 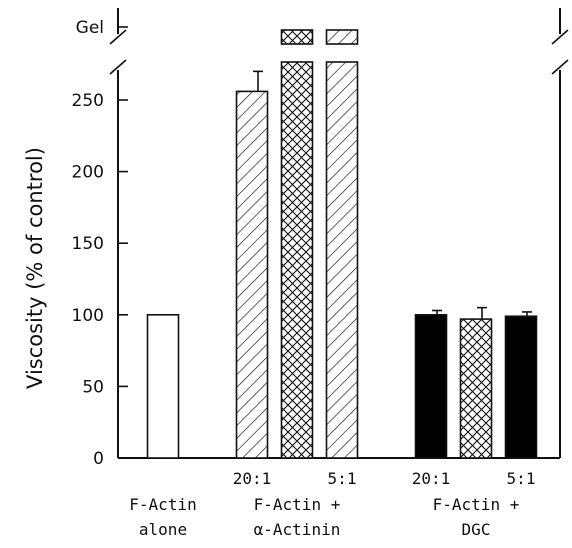 What do you see at coordinates (93, 387) in the screenshot?
I see `y-tick-label: 50` at bounding box center [93, 387].